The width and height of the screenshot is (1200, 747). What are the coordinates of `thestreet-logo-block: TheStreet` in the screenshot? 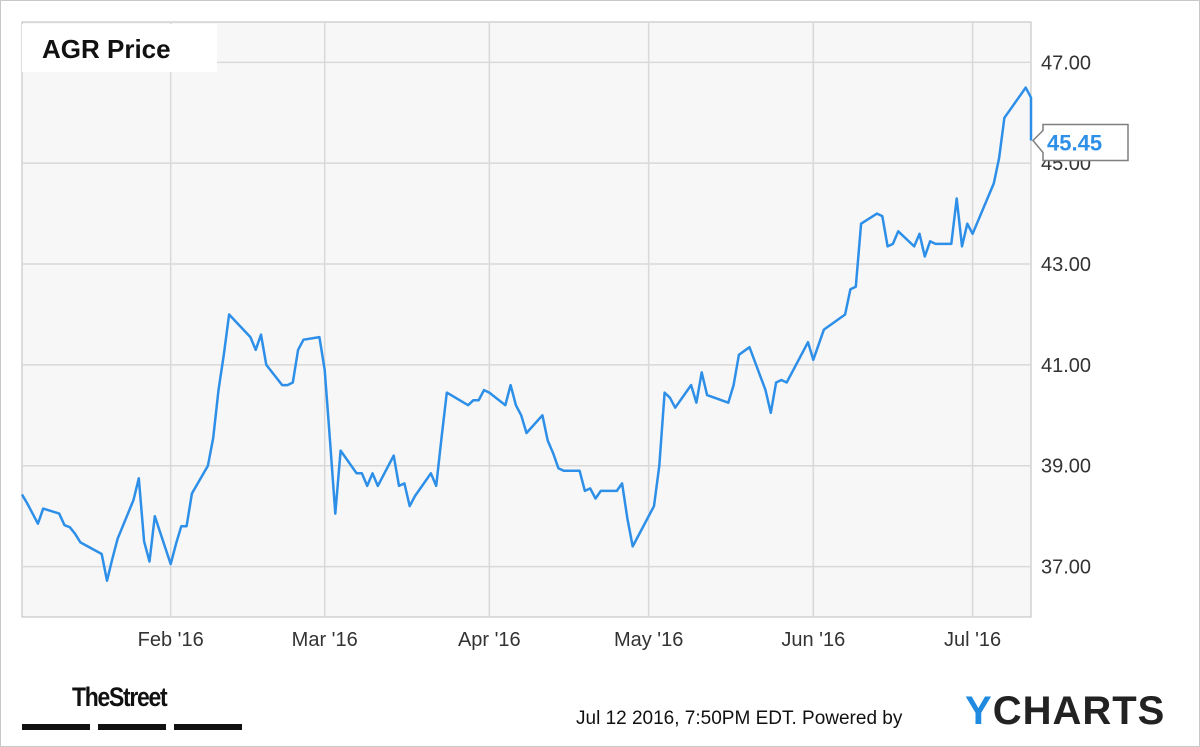 It's located at (132, 707).